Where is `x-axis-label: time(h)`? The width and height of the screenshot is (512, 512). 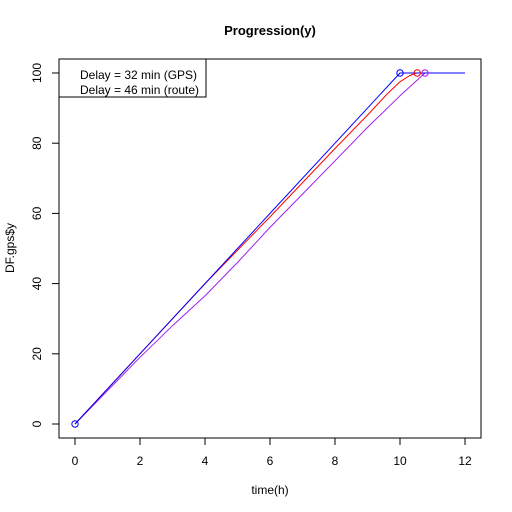
x-axis-label: time(h) is located at coordinates (269, 490).